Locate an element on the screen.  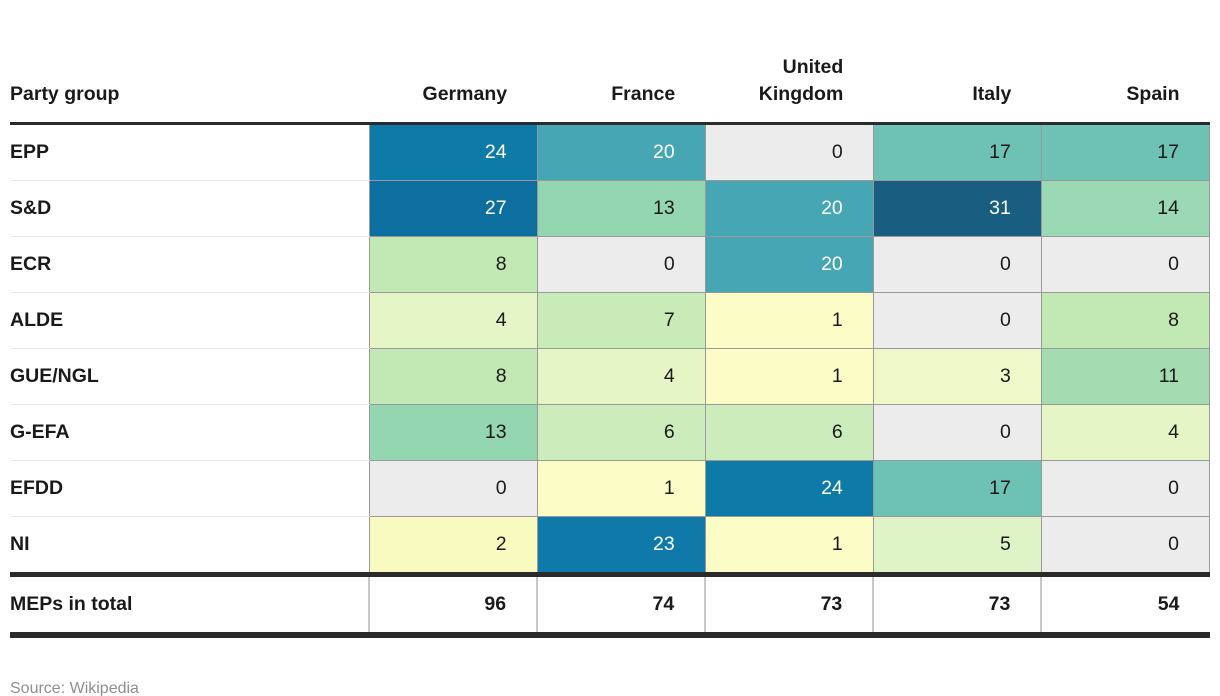
heatmap-cell-s-d-germany: 27 is located at coordinates (453, 208).